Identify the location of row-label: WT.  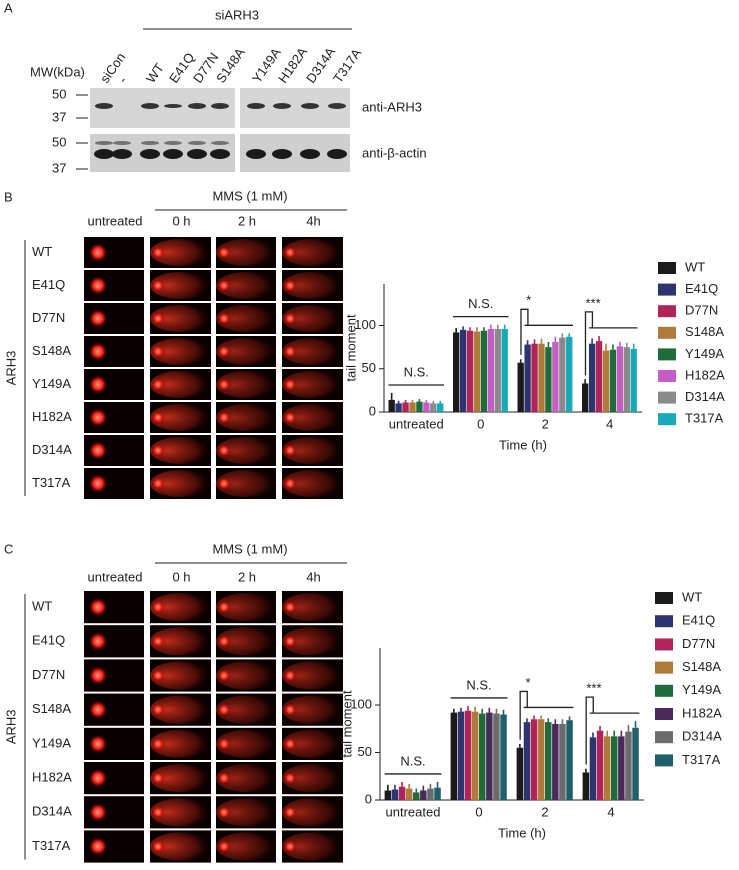
(42, 606).